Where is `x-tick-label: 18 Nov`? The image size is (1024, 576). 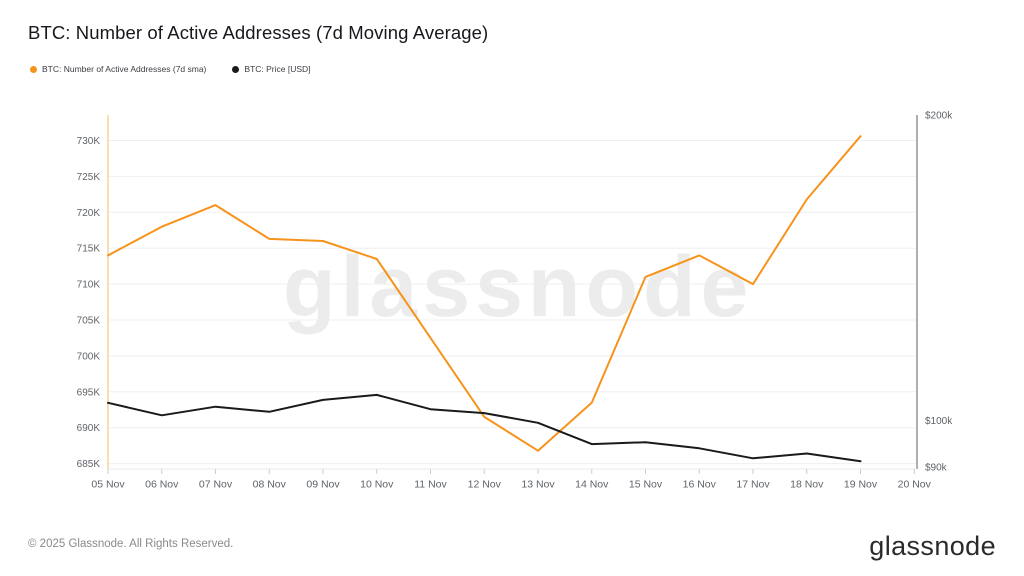 x-tick-label: 18 Nov is located at coordinates (807, 485).